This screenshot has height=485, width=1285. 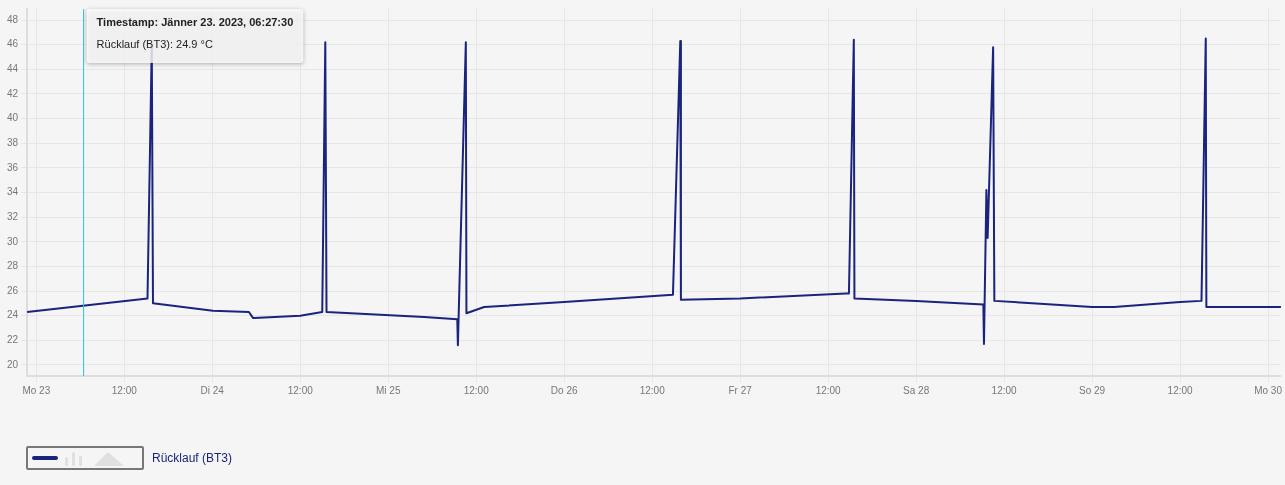 I want to click on y-tick-label: 40, so click(x=13, y=118).